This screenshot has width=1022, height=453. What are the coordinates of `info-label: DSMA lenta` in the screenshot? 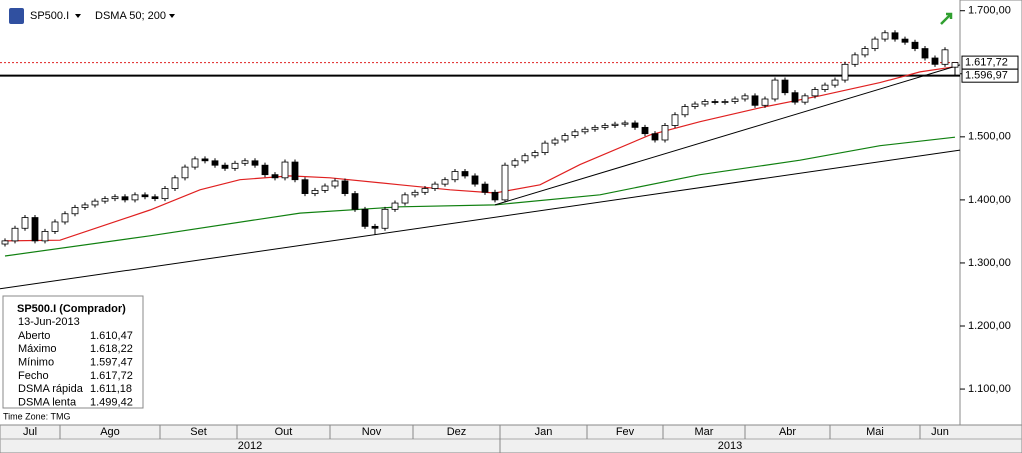 It's located at (47, 402).